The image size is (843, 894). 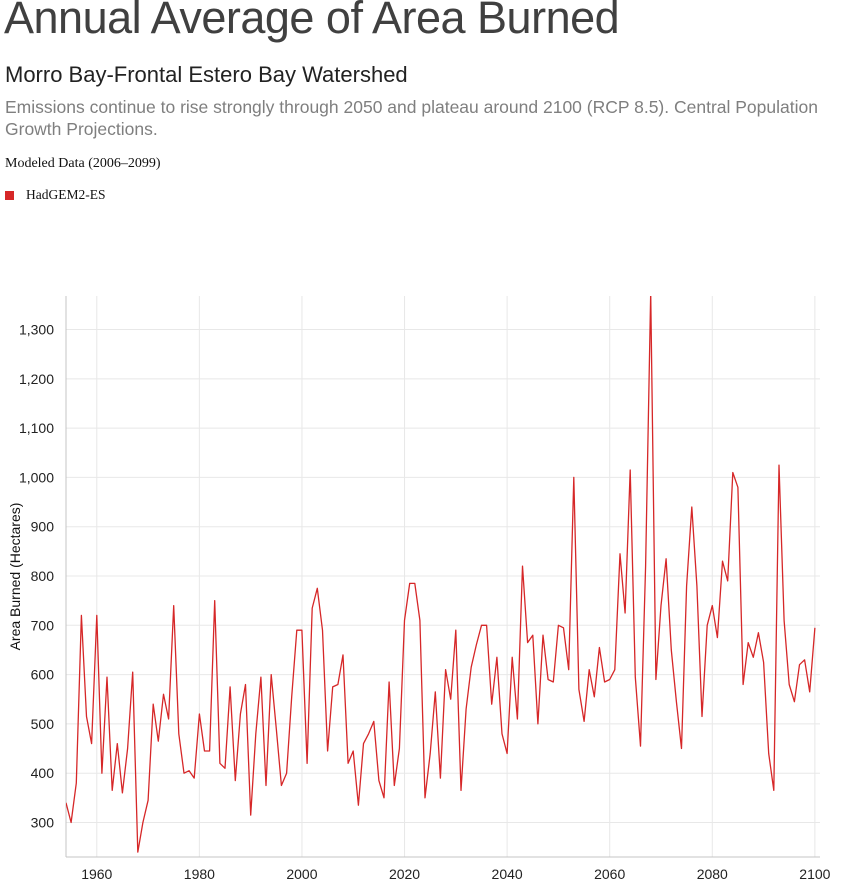 I want to click on y-tick-label: 1,100, so click(x=36, y=428).